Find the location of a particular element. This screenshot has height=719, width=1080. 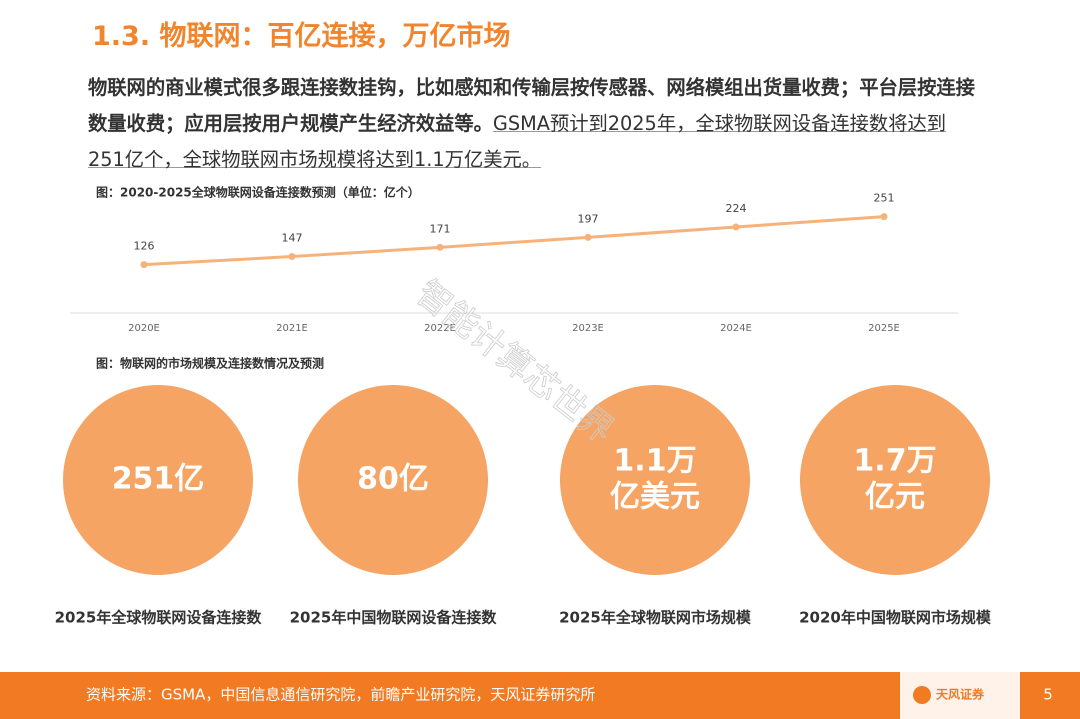

value-label: 197 is located at coordinates (588, 218).